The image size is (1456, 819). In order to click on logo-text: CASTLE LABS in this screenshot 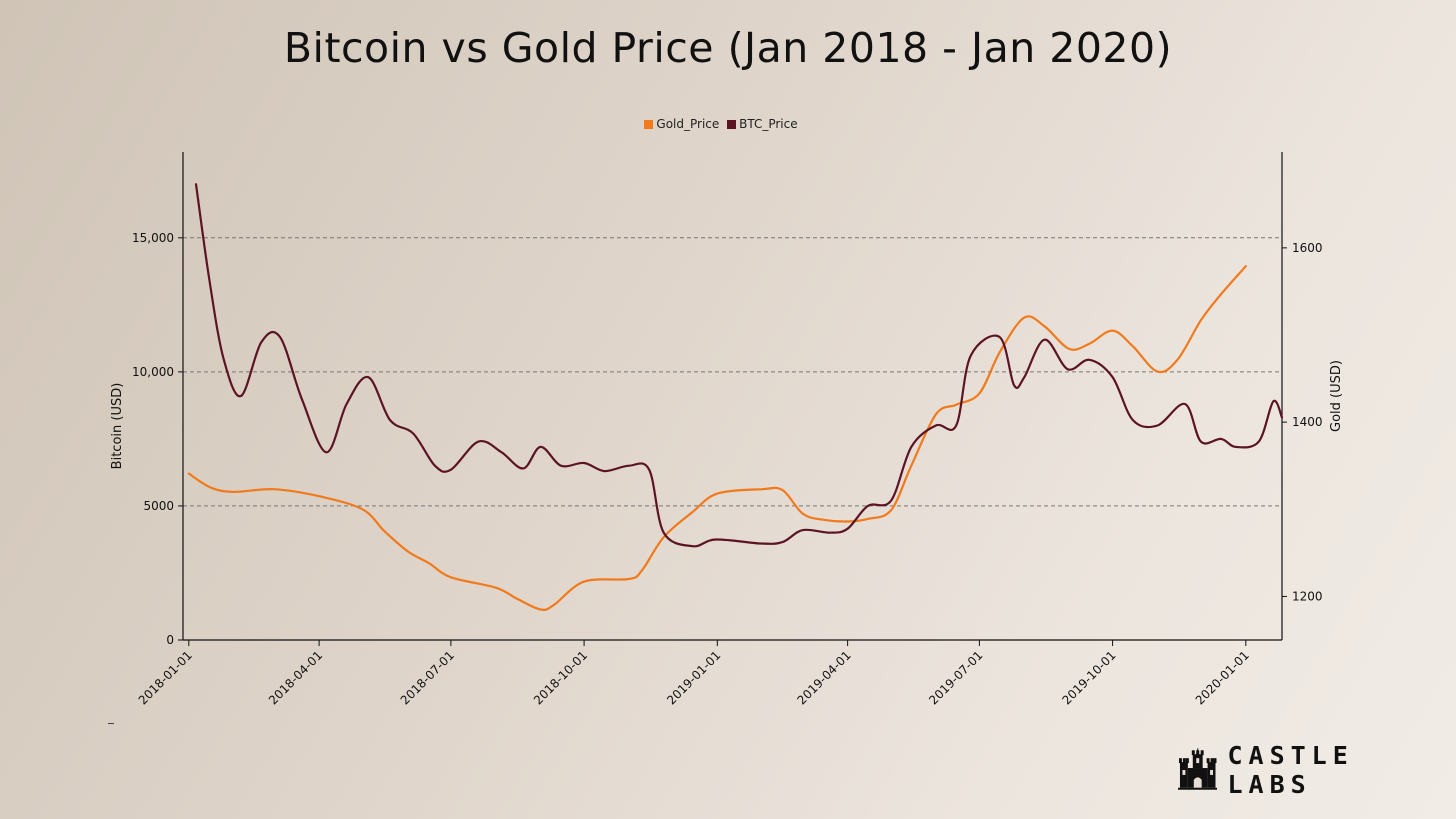, I will do `click(1290, 770)`.